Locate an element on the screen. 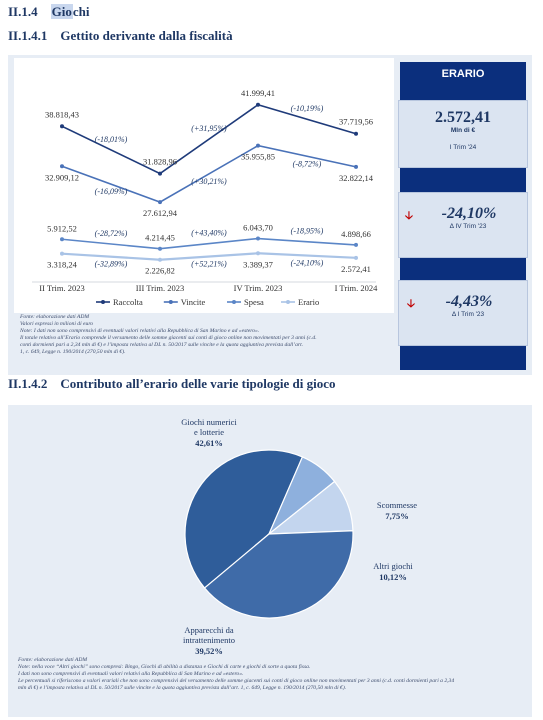  change-label: (-16,09%) is located at coordinates (111, 191).